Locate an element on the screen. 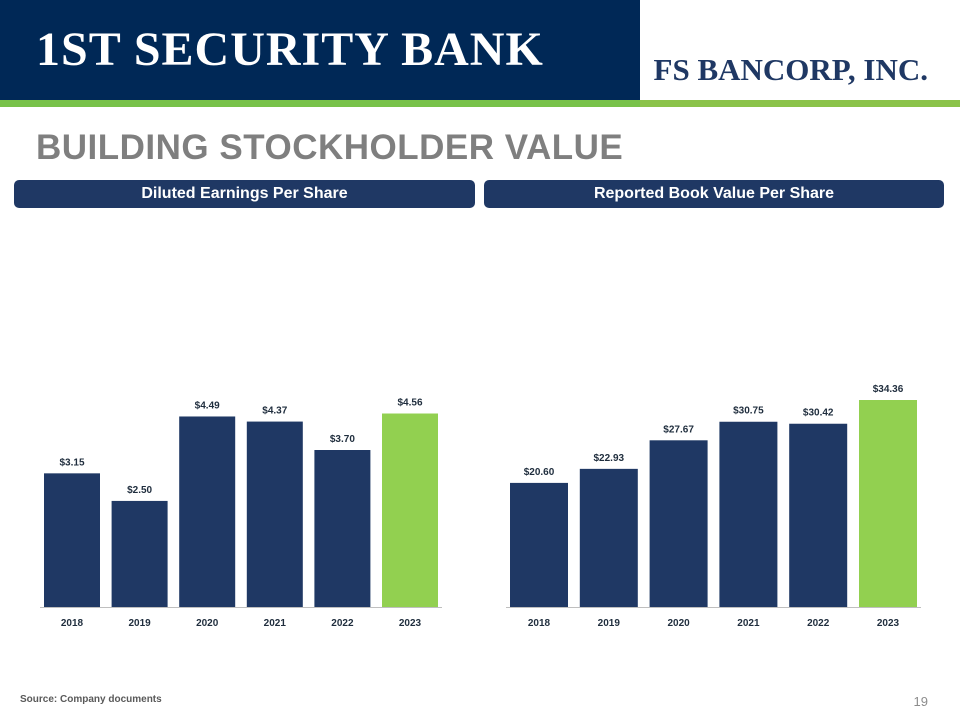 The width and height of the screenshot is (960, 720). eps-value-label-2022: $3.70 is located at coordinates (342, 439).